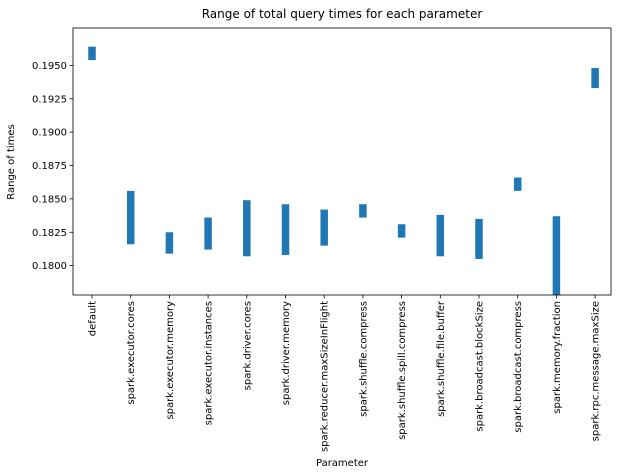 This screenshot has height=474, width=628. Describe the element at coordinates (518, 367) in the screenshot. I see `x-tick-label: spark.broadcast.compress` at that location.